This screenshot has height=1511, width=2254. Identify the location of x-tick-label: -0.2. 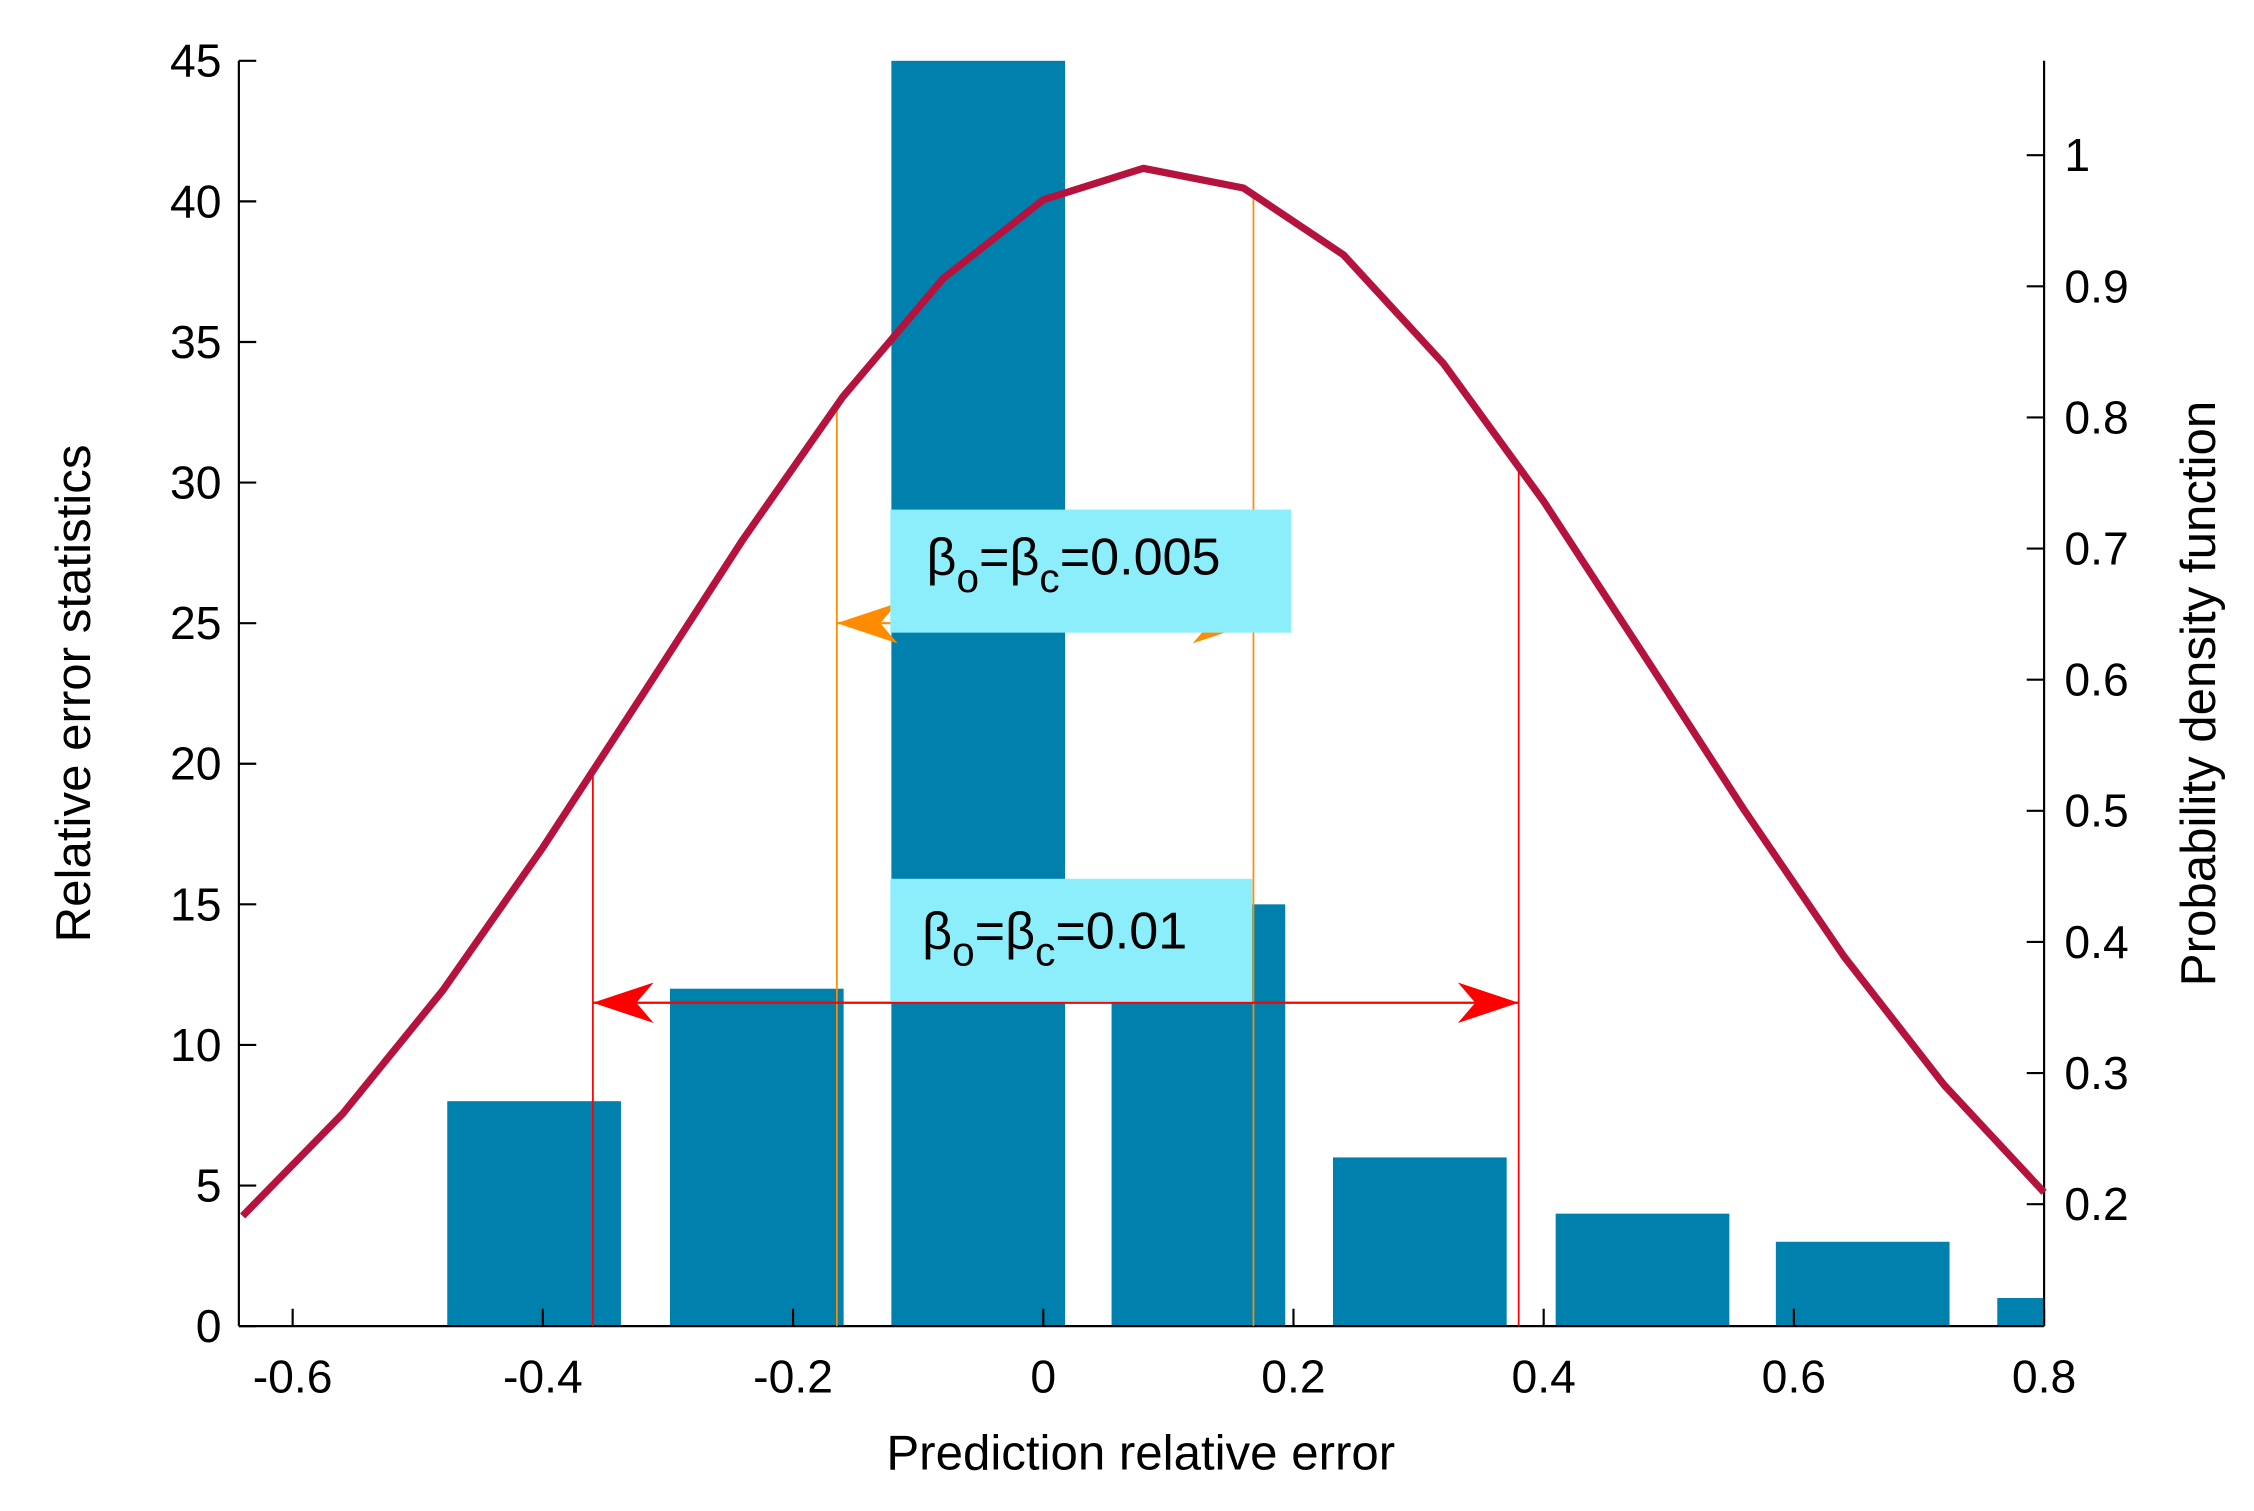
(793, 1377).